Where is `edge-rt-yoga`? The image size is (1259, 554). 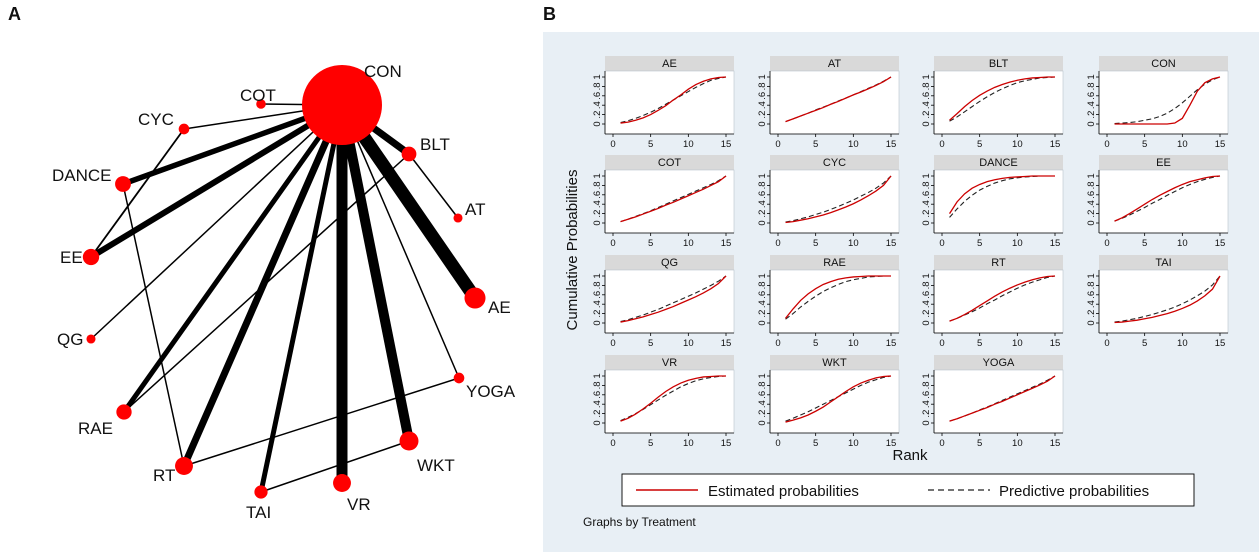
edge-rt-yoga is located at coordinates (321, 422).